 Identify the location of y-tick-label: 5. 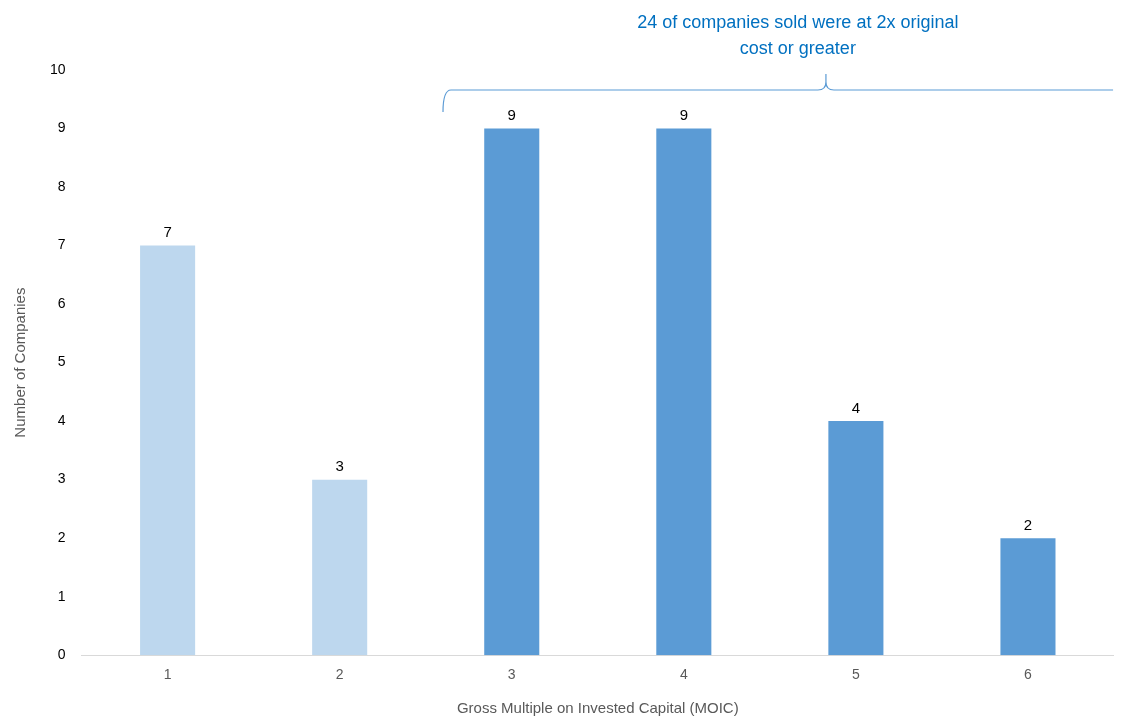
(61, 361).